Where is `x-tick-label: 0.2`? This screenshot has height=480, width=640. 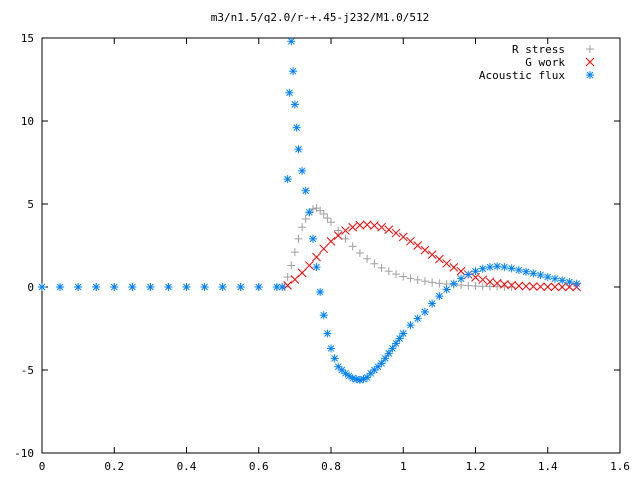 x-tick-label: 0.2 is located at coordinates (114, 466).